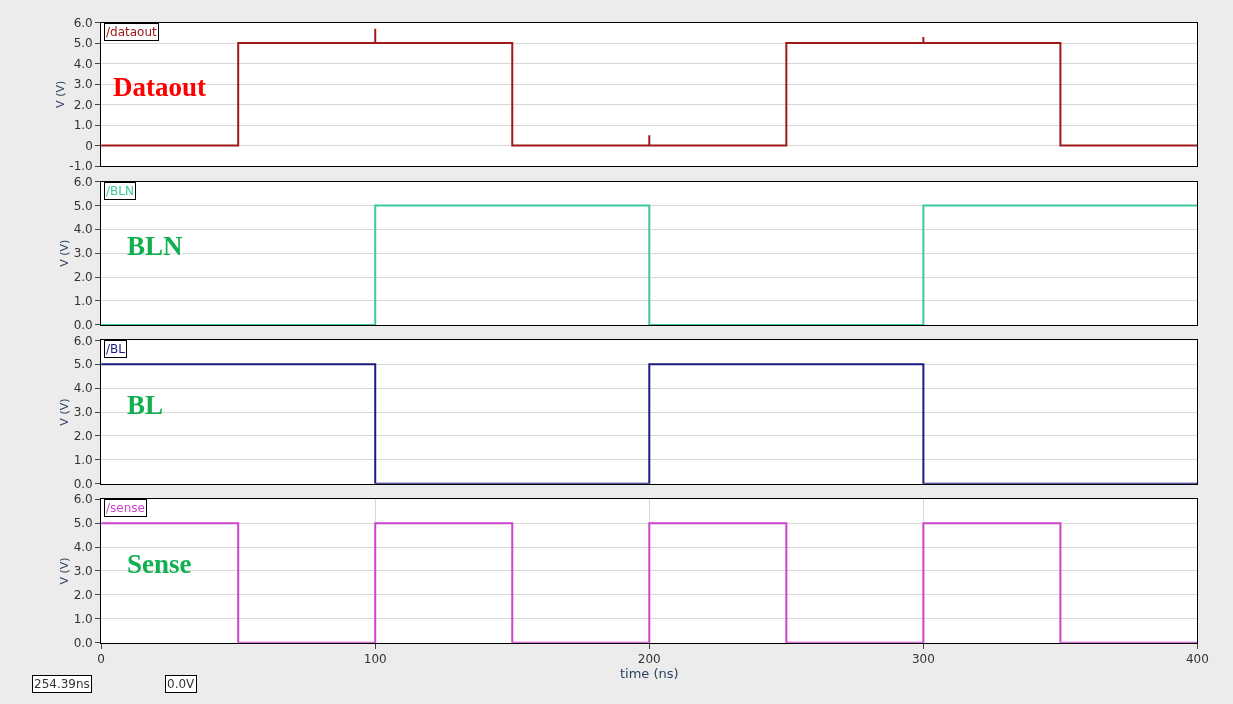 This screenshot has width=1233, height=704. I want to click on x-tick-label: 400, so click(1197, 659).